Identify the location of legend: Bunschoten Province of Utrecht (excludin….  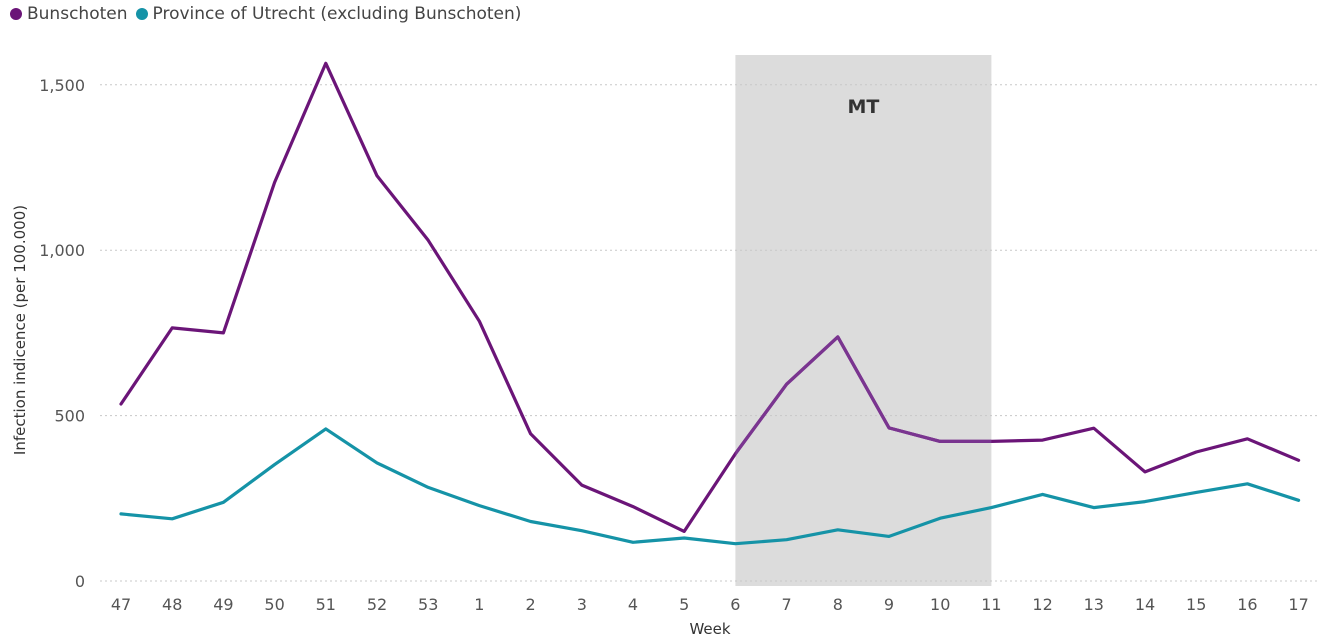
(269, 14).